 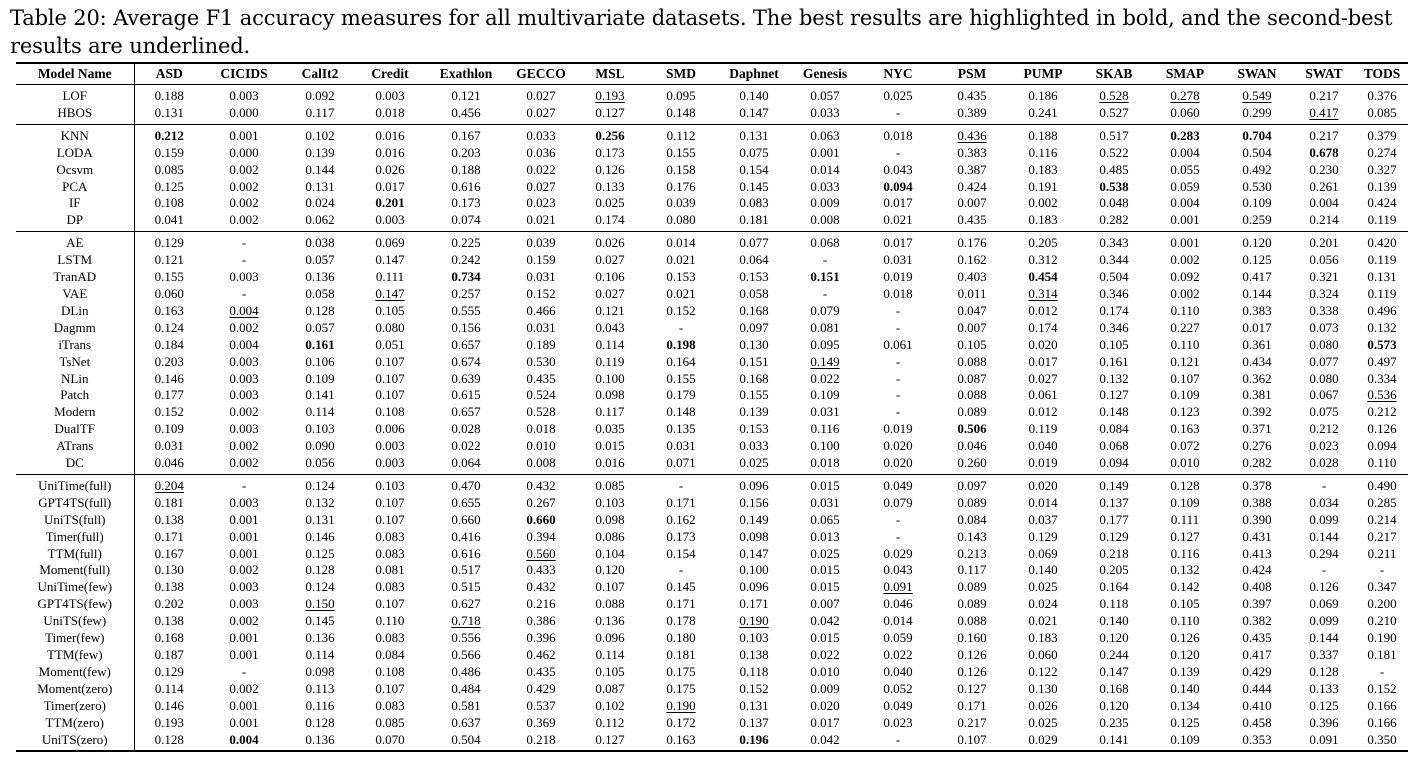 What do you see at coordinates (466, 502) in the screenshot?
I see `value-cell: 0.655` at bounding box center [466, 502].